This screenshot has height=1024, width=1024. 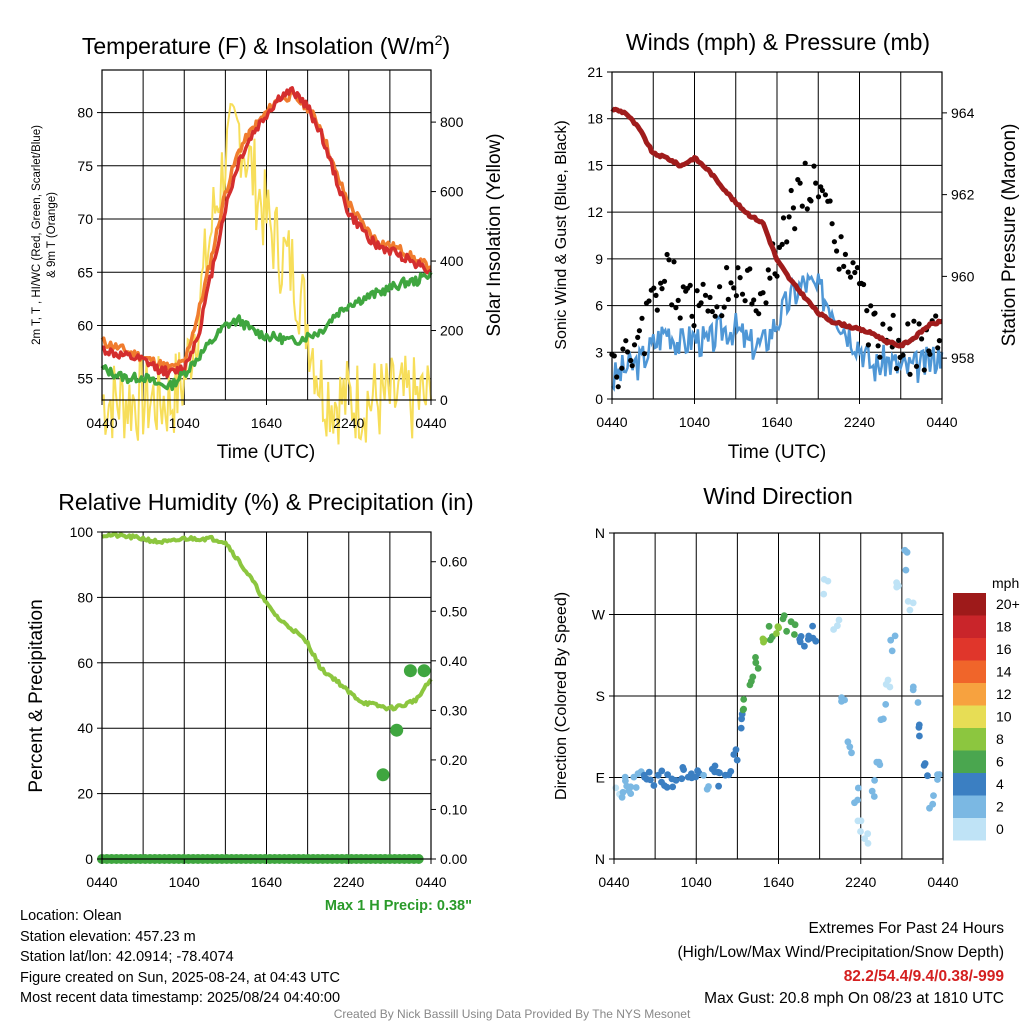 What do you see at coordinates (600, 859) in the screenshot?
I see `y-tick-label-left: N` at bounding box center [600, 859].